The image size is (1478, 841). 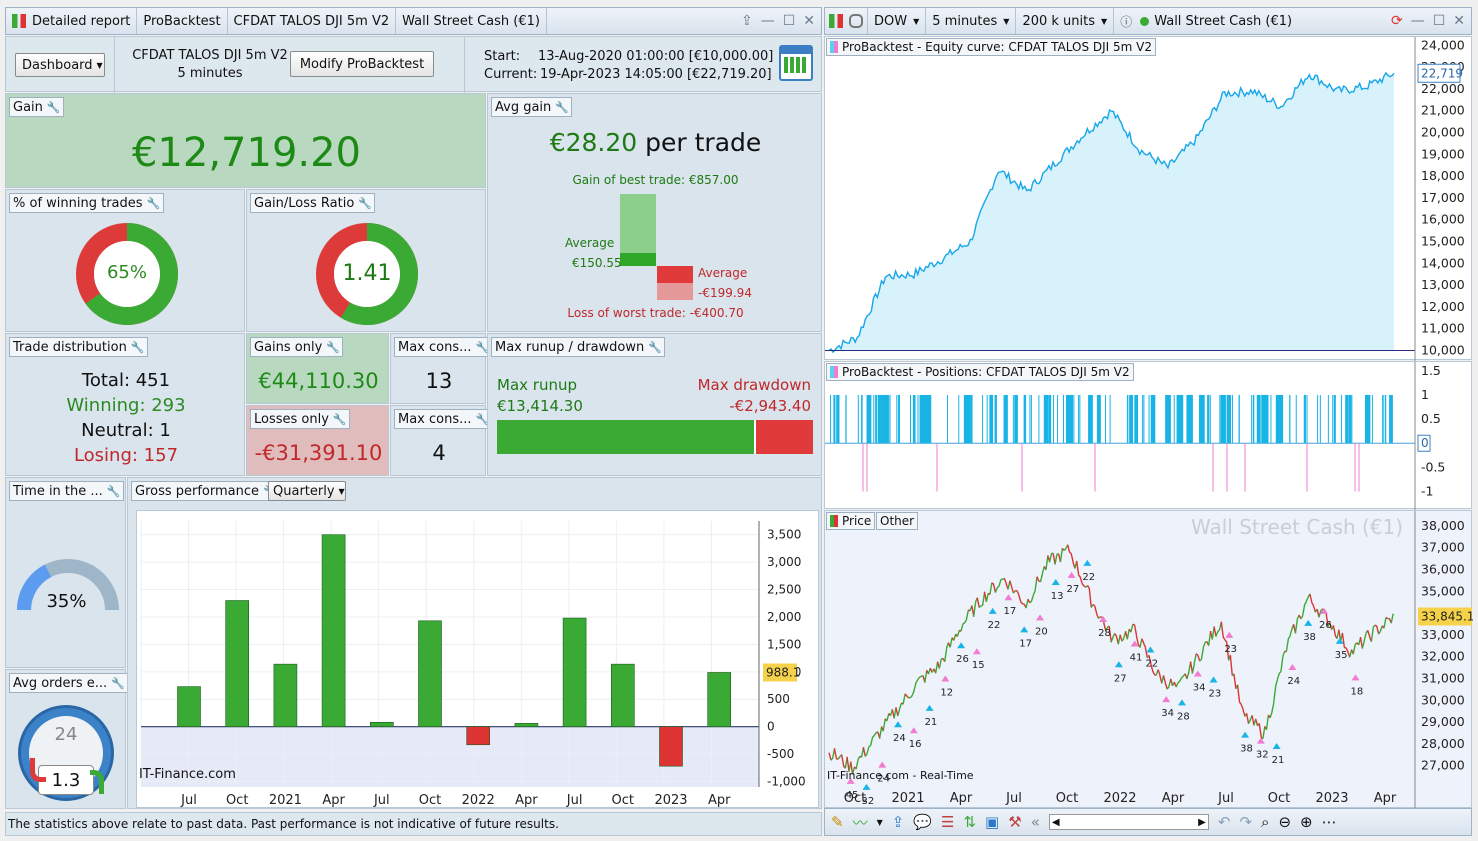 I want to click on refresh-icon: ⟳, so click(x=1396, y=21).